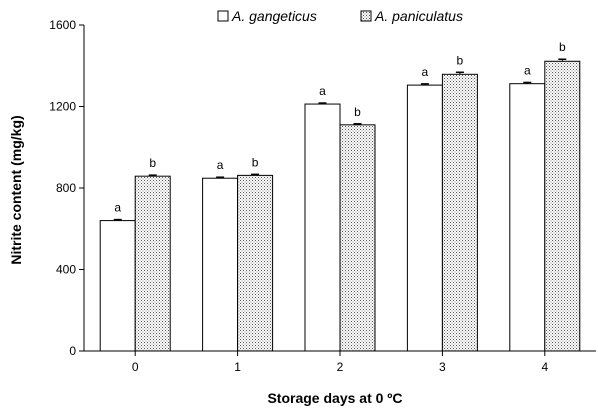 The width and height of the screenshot is (598, 414). I want to click on x-tick-label: 3, so click(442, 367).